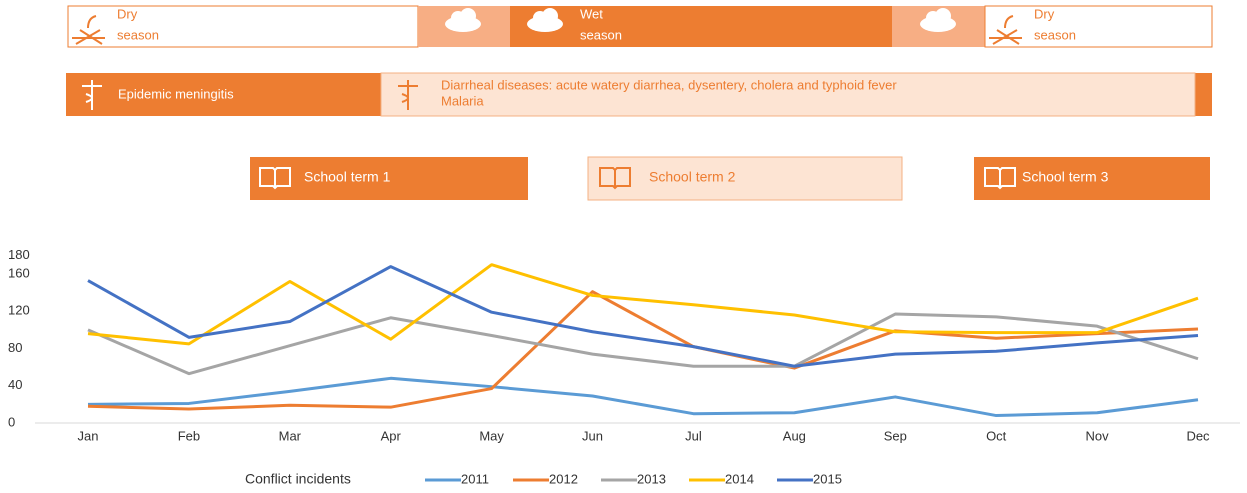 This screenshot has width=1247, height=493. What do you see at coordinates (739, 478) in the screenshot?
I see `legend-label: 2014` at bounding box center [739, 478].